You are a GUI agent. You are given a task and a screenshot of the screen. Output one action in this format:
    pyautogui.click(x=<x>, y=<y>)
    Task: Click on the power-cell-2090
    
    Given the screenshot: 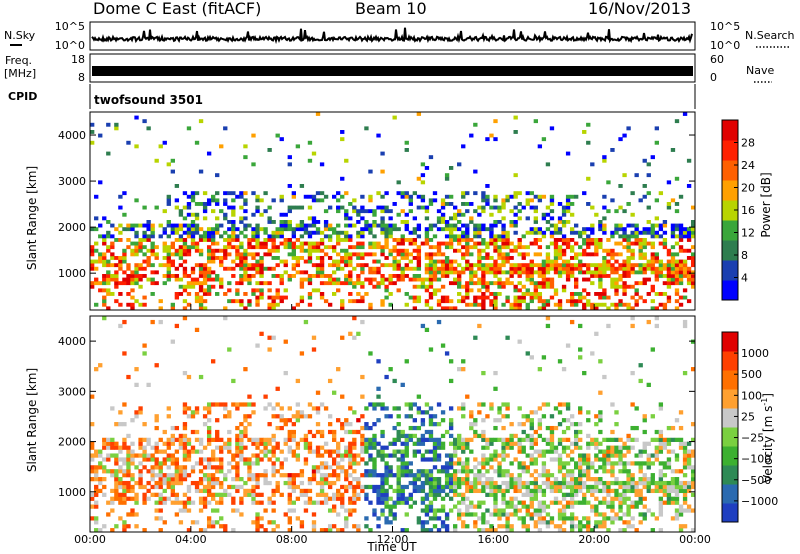 What is the action you would take?
    pyautogui.click(x=652, y=268)
    